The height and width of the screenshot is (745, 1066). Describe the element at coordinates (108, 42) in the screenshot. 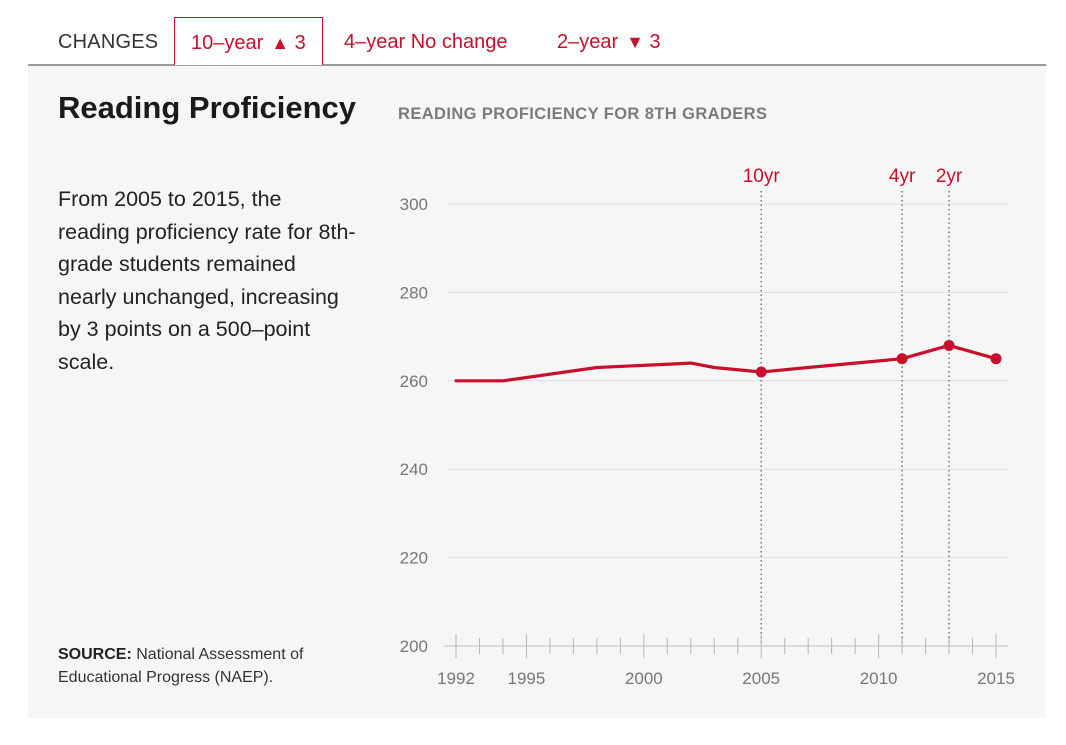

I see `changes-label: CHANGES` at that location.